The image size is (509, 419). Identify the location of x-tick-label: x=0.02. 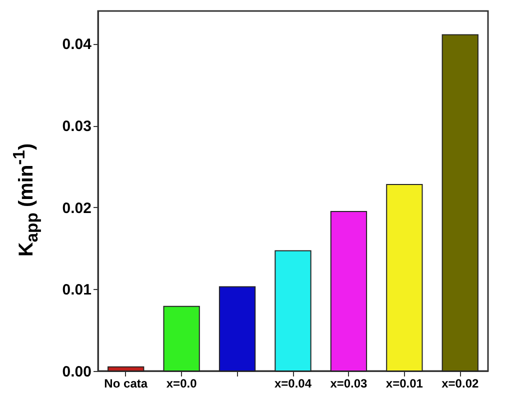
(460, 383).